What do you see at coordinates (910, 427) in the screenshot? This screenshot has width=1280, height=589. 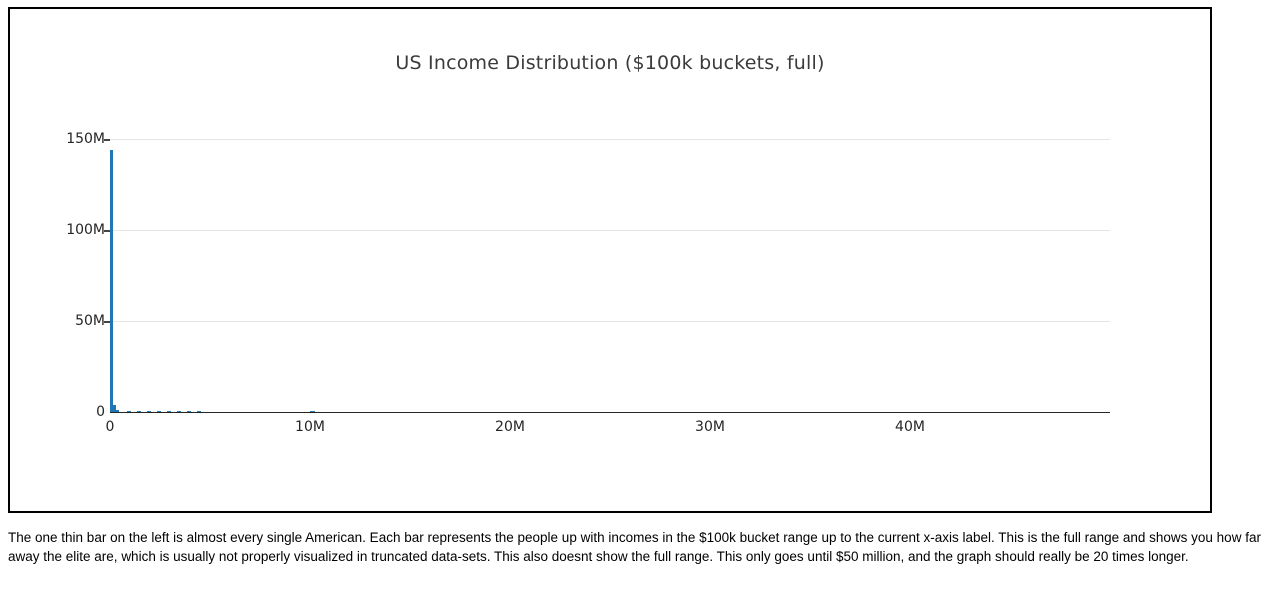 I see `x-tick-label: 40M` at bounding box center [910, 427].